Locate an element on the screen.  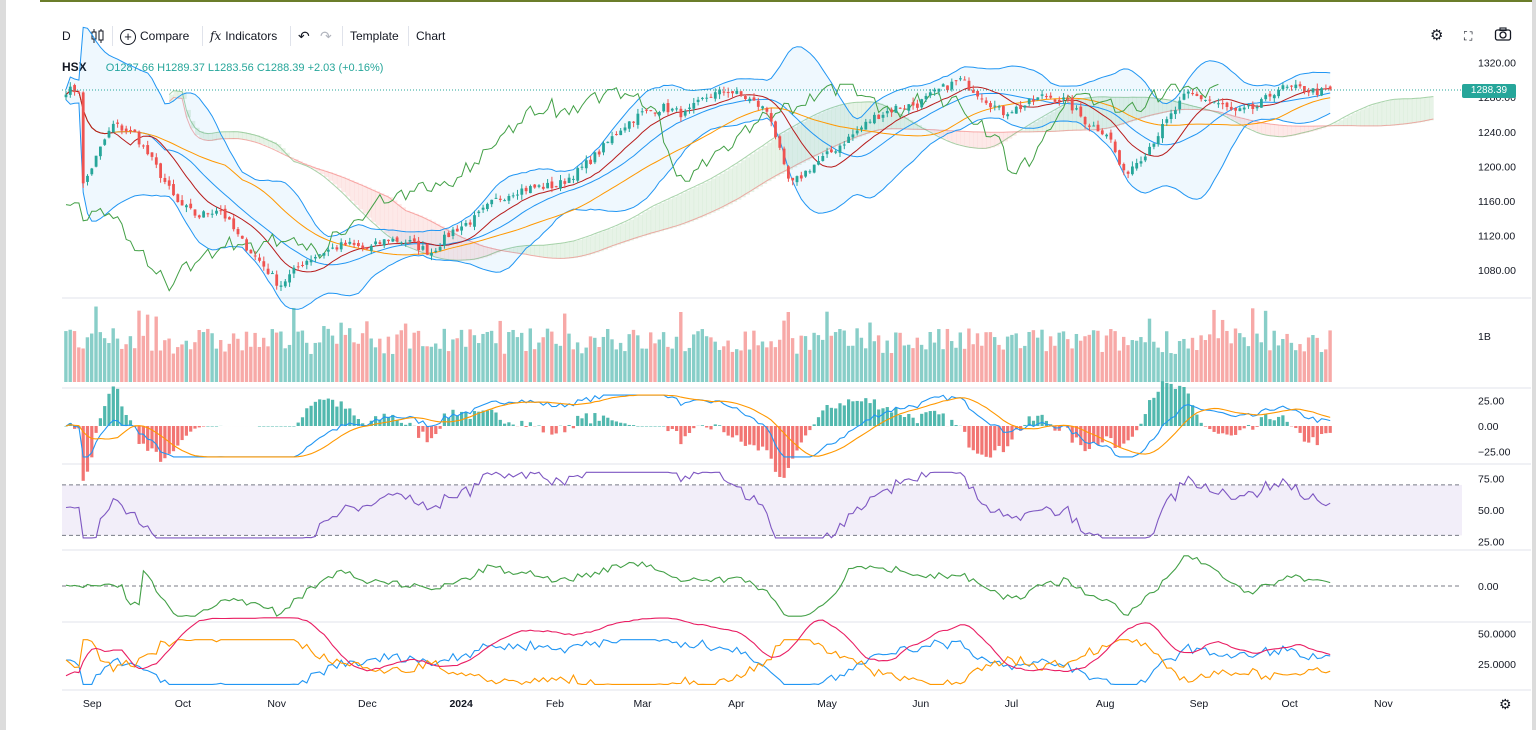
adx-line is located at coordinates (698, 647).